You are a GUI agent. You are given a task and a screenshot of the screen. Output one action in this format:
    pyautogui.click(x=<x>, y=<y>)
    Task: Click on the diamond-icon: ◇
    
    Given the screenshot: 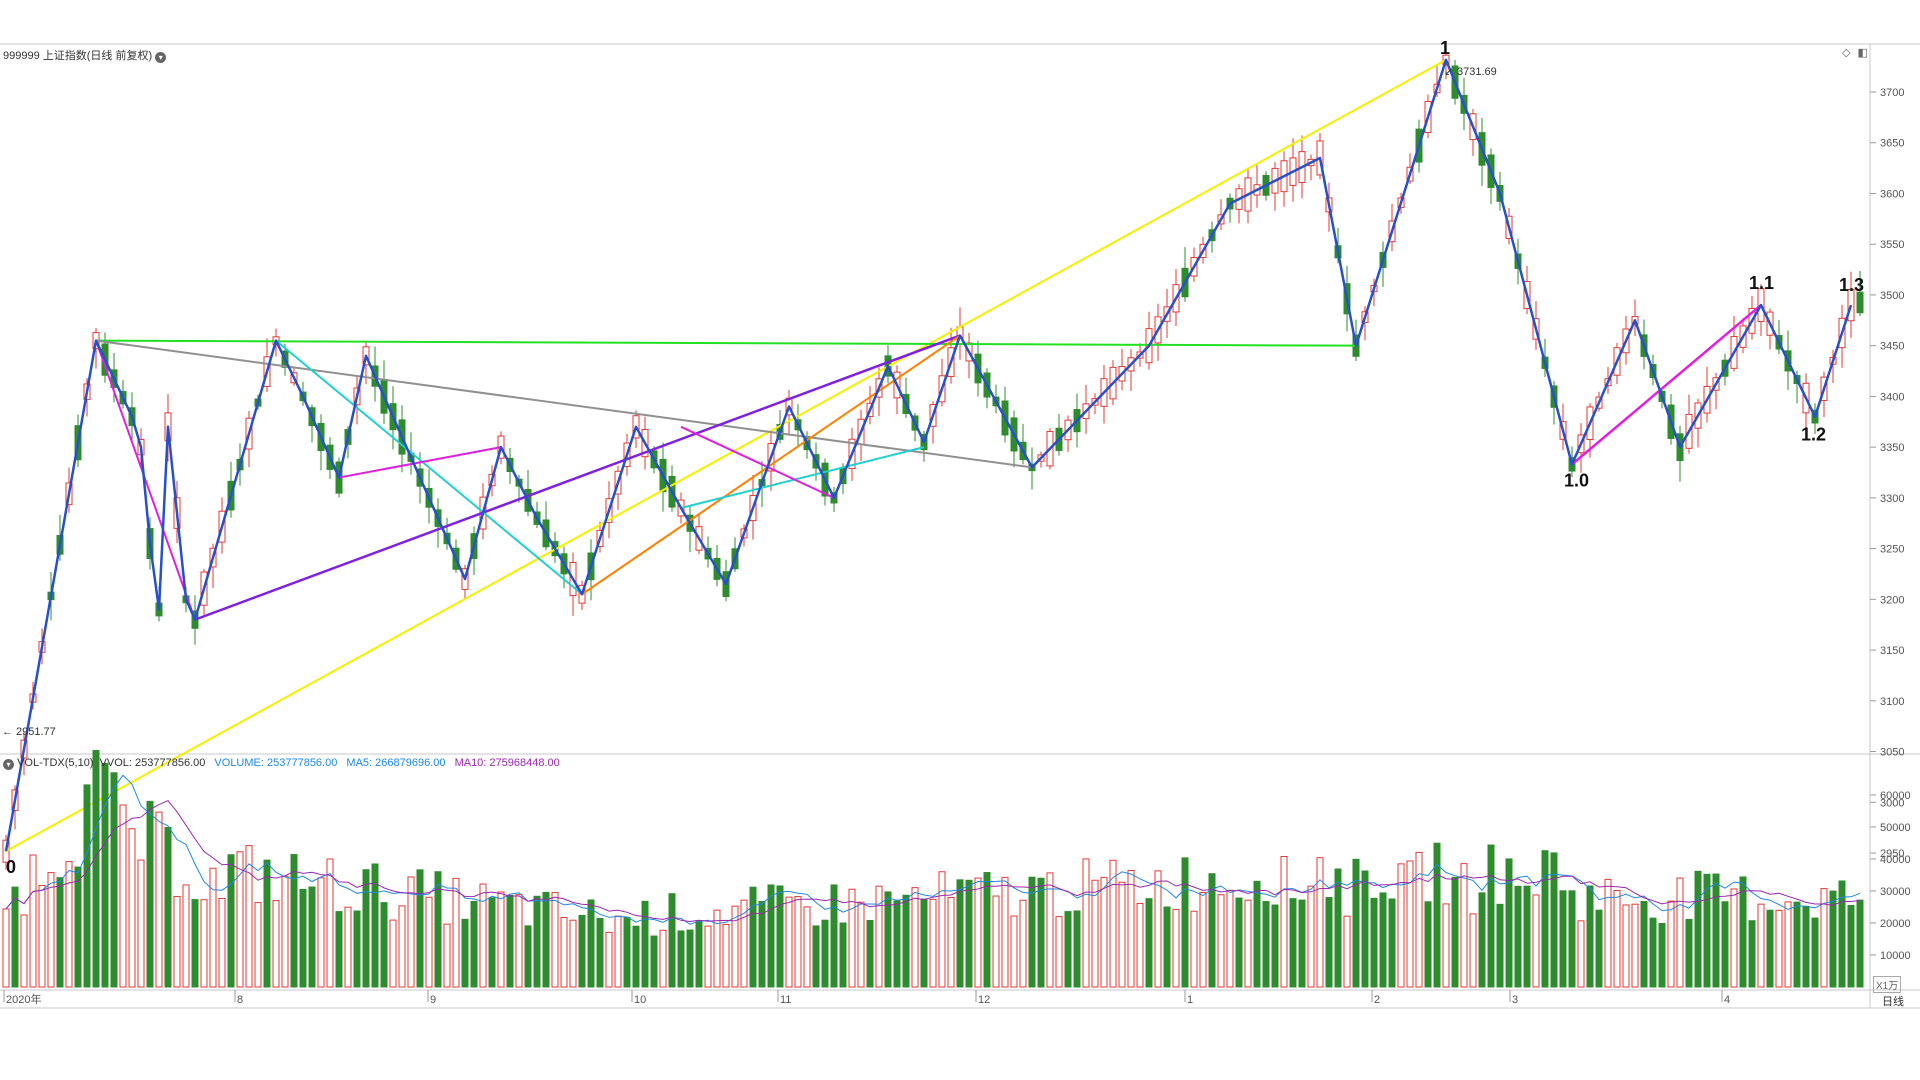 What is the action you would take?
    pyautogui.click(x=1846, y=53)
    